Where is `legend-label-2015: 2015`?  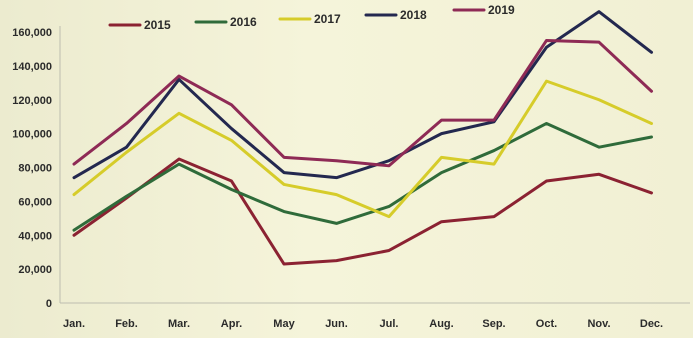
legend-label-2015: 2015 is located at coordinates (157, 25).